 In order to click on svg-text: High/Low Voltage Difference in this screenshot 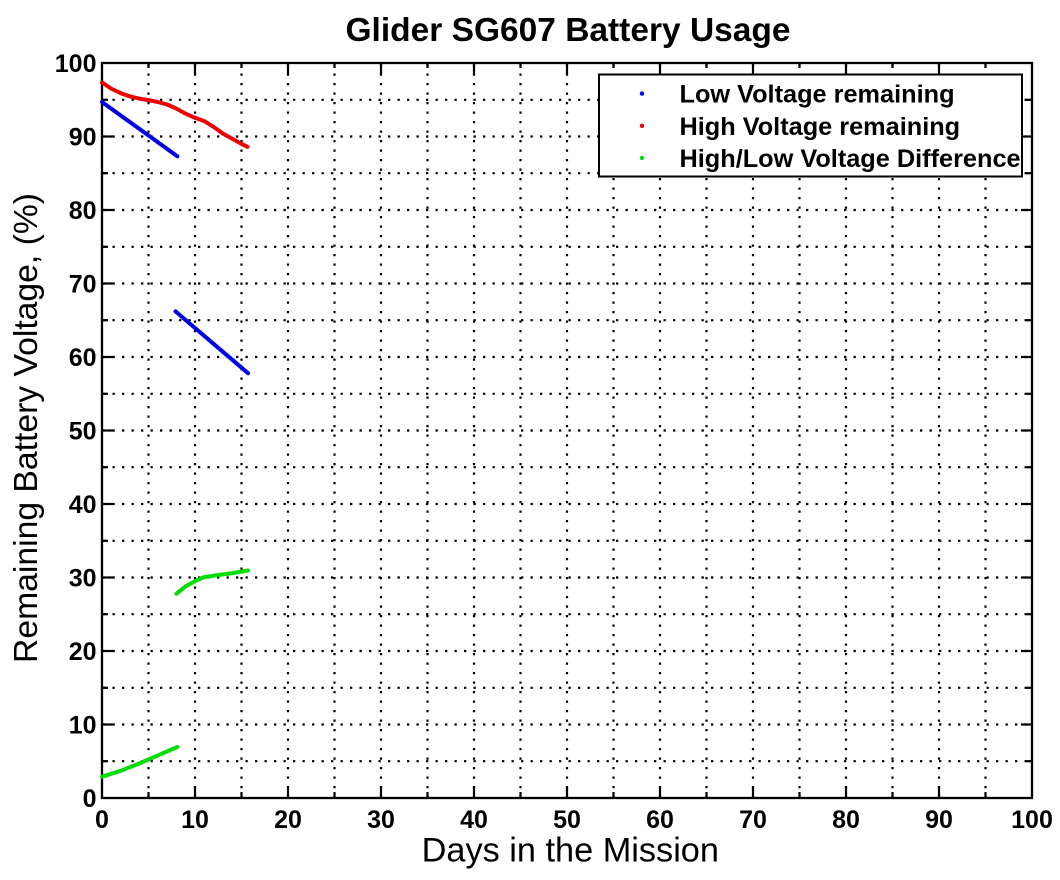, I will do `click(850, 159)`.